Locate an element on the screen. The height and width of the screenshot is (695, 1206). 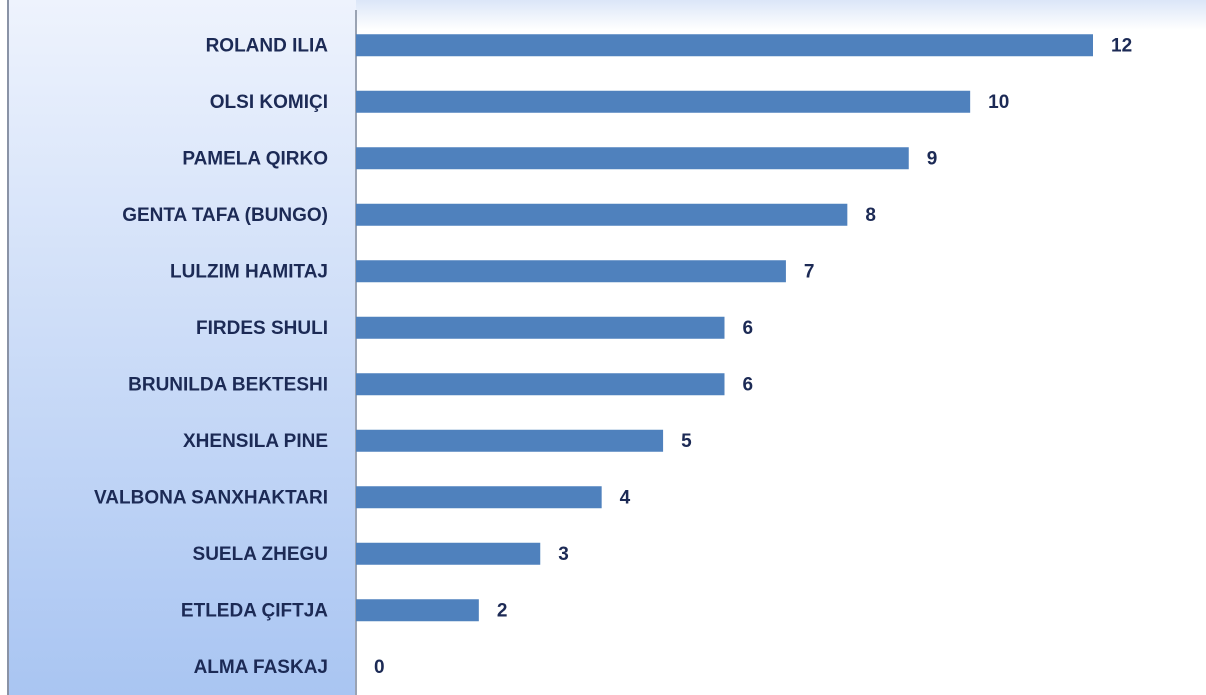
category-label: PAMELA QIRKO is located at coordinates (255, 158).